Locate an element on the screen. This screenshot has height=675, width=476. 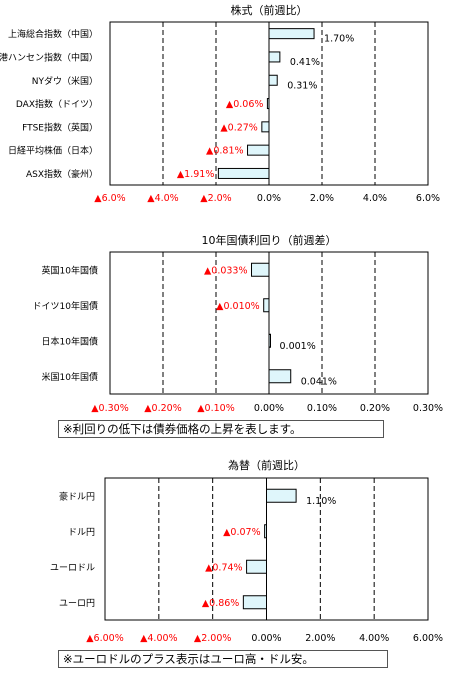
bond-tick-label: 0.20% is located at coordinates (375, 408).